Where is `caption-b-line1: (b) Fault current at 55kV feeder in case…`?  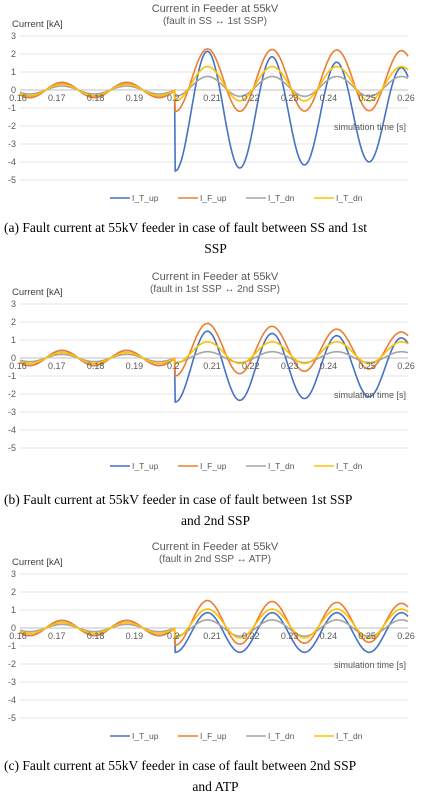 caption-b-line1: (b) Fault current at 55kV feeder in case… is located at coordinates (178, 499).